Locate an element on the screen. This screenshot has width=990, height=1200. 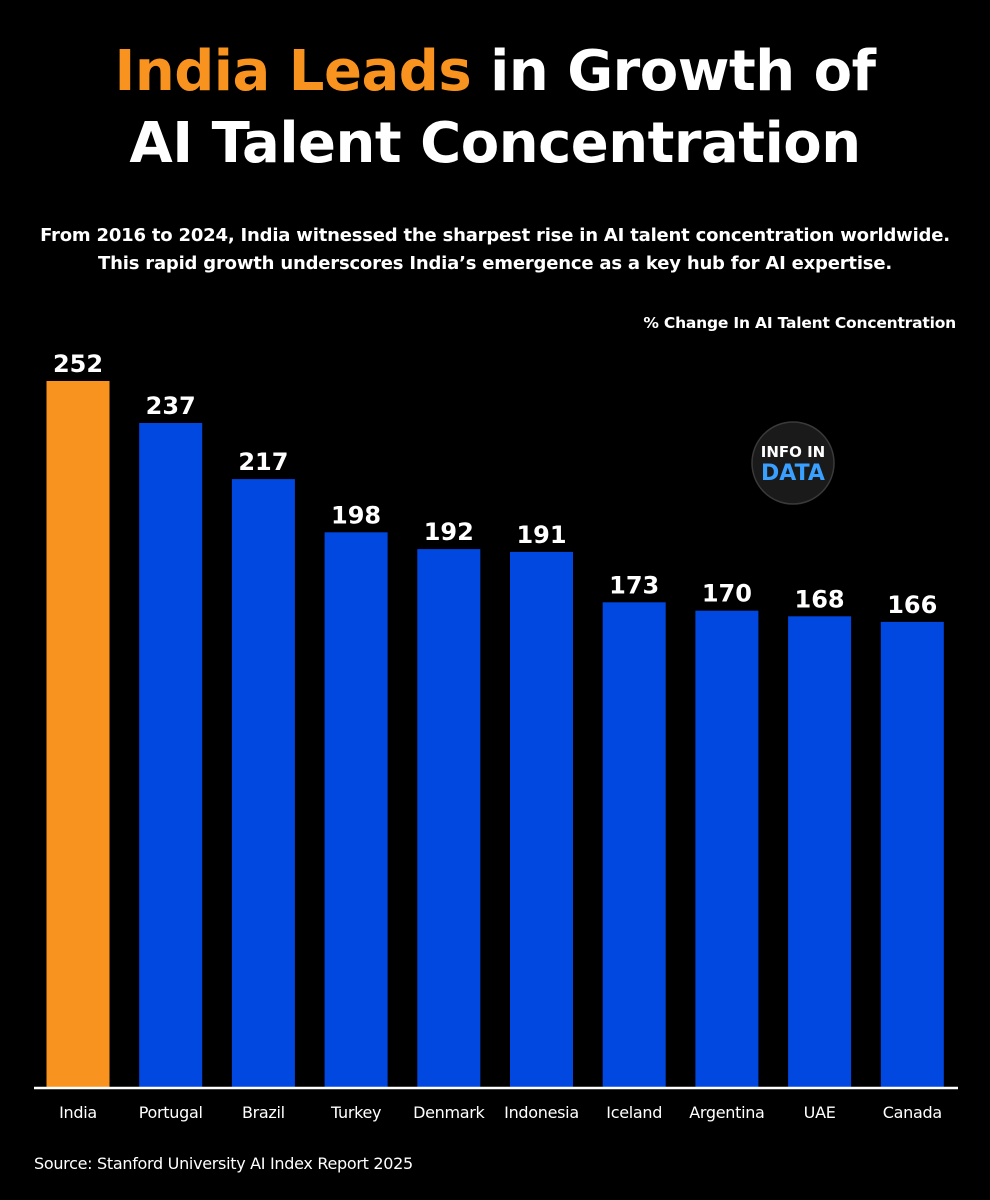
bar-turkey is located at coordinates (356, 809).